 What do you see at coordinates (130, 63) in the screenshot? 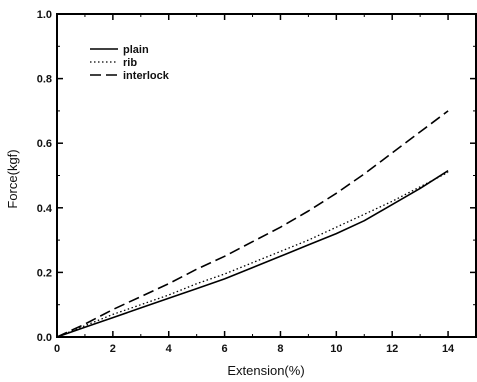
I see `legend-label-rib: rib` at bounding box center [130, 63].